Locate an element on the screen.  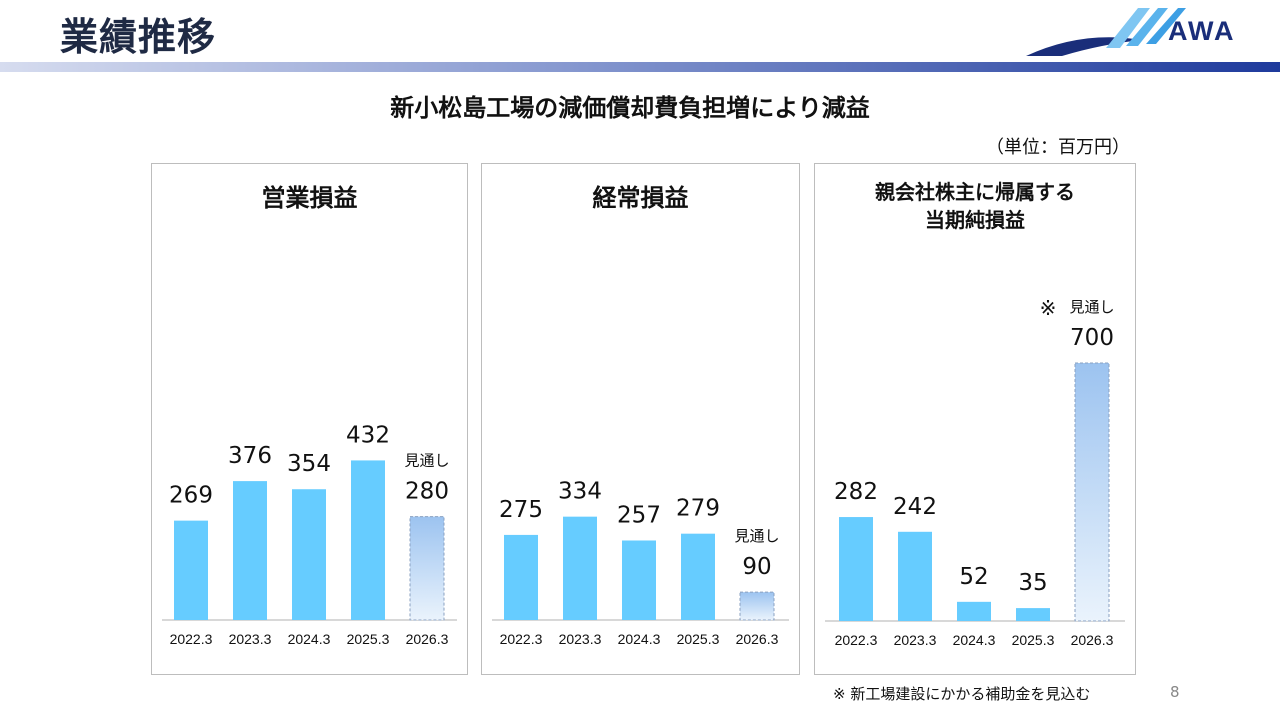
value-label: 275 is located at coordinates (521, 510).